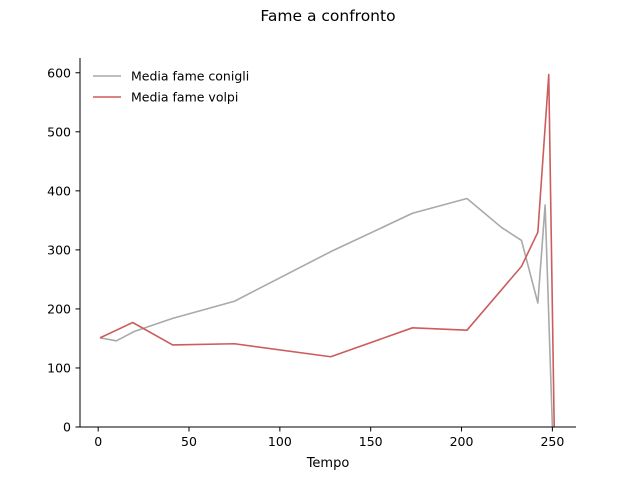 This screenshot has width=640, height=480. What do you see at coordinates (184, 97) in the screenshot?
I see `legend-label-volpi: Media fame volpi` at bounding box center [184, 97].